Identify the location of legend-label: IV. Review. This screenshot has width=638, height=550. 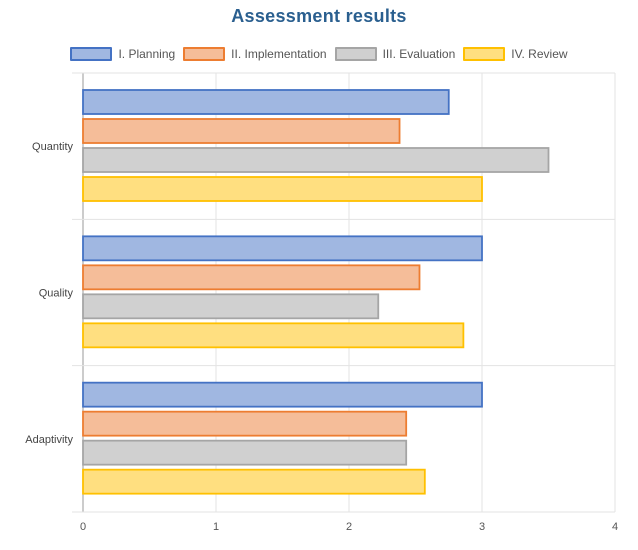
(539, 54).